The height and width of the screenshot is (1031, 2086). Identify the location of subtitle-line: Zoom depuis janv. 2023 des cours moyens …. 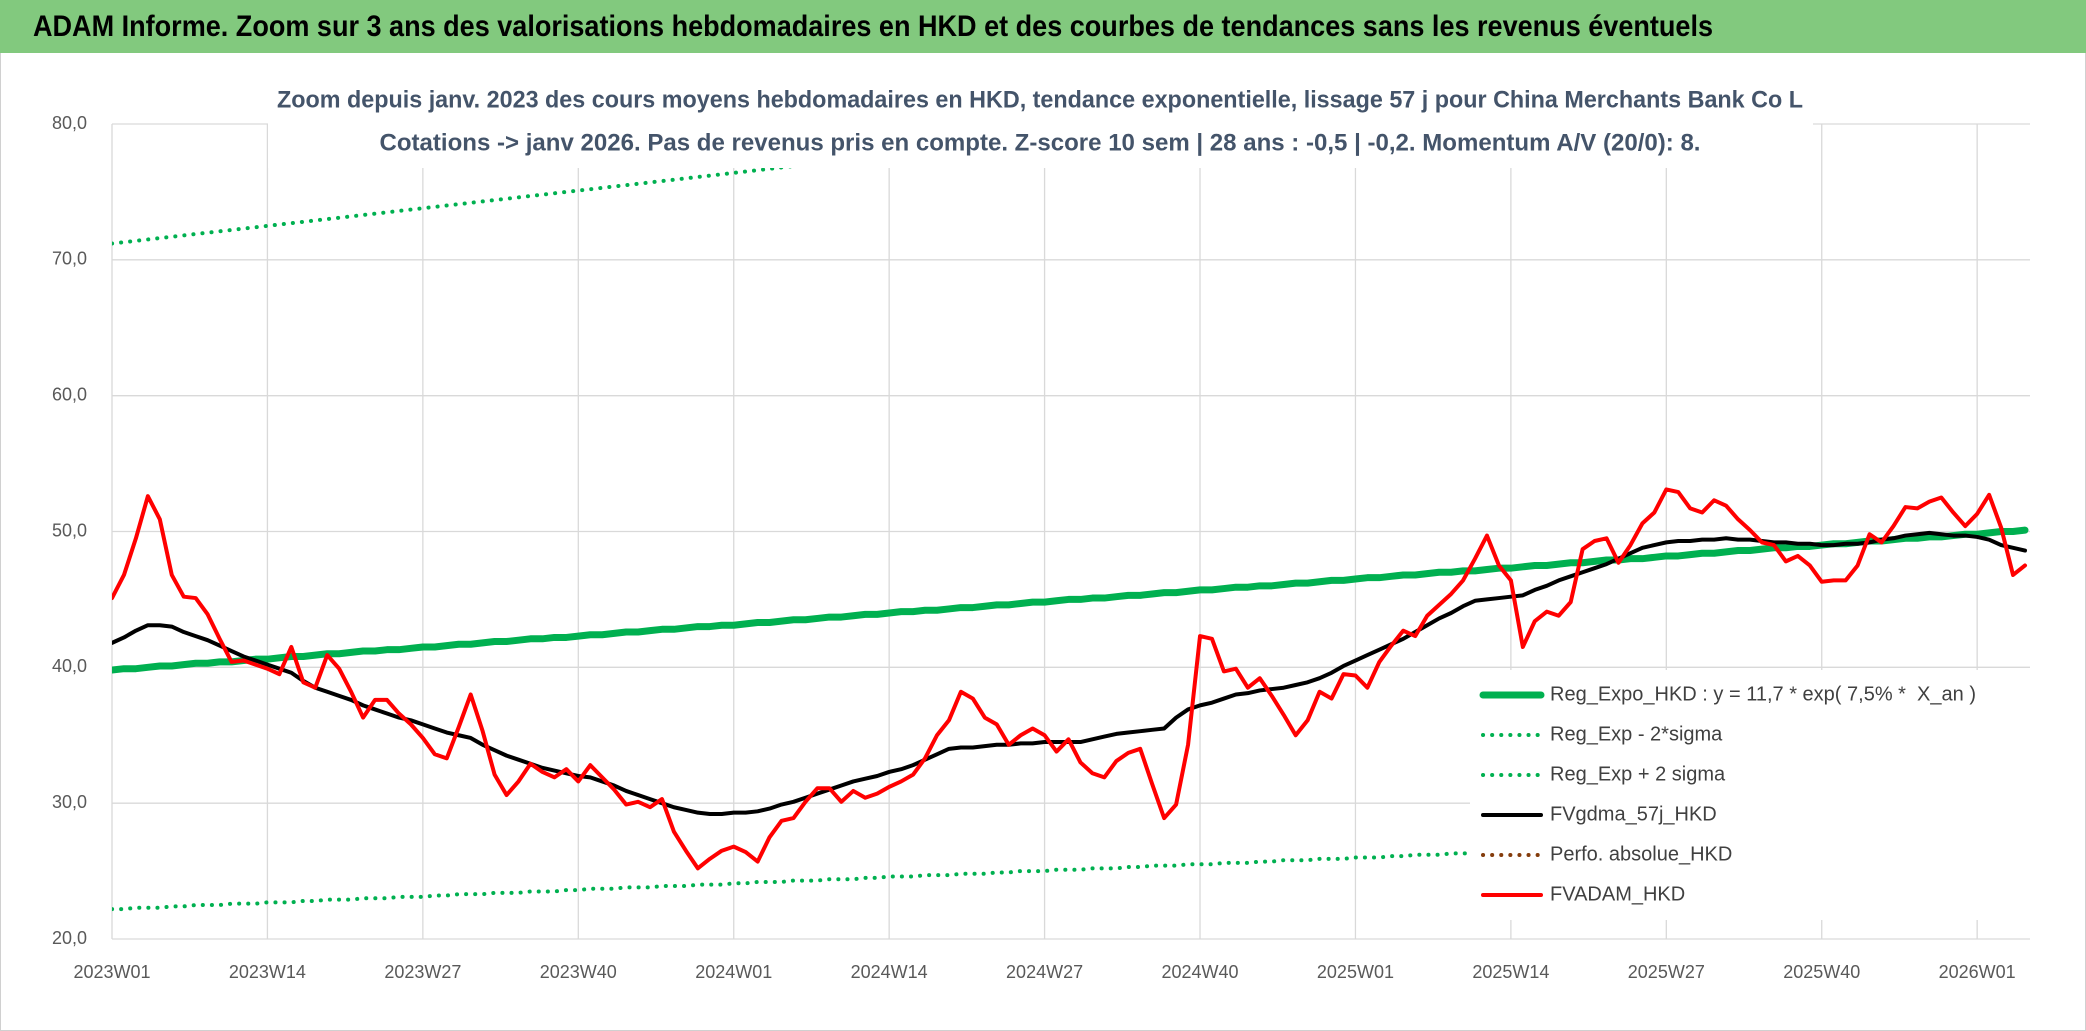
(1040, 99).